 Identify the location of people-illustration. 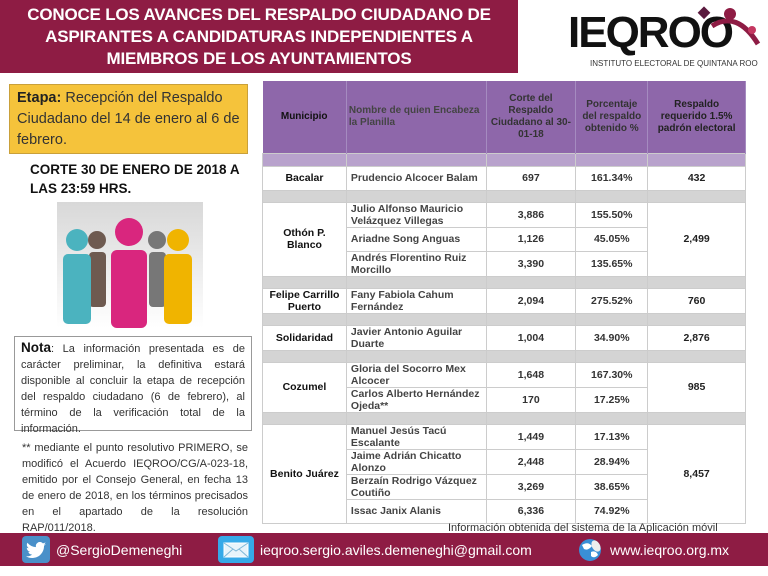
(130, 265).